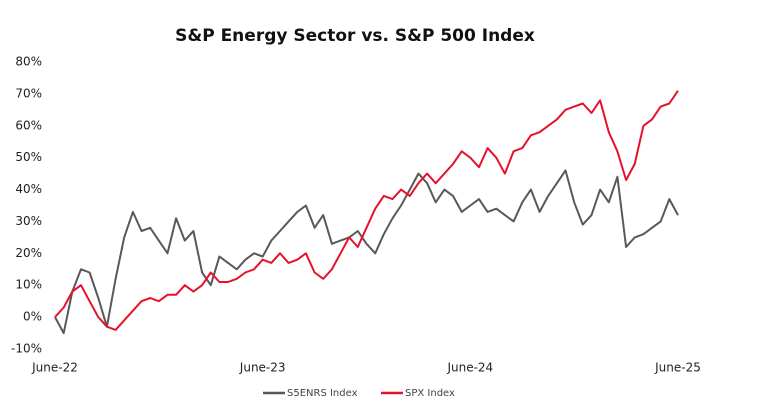 This screenshot has height=419, width=780. I want to click on legend-label: S5ENRS Index, so click(322, 393).